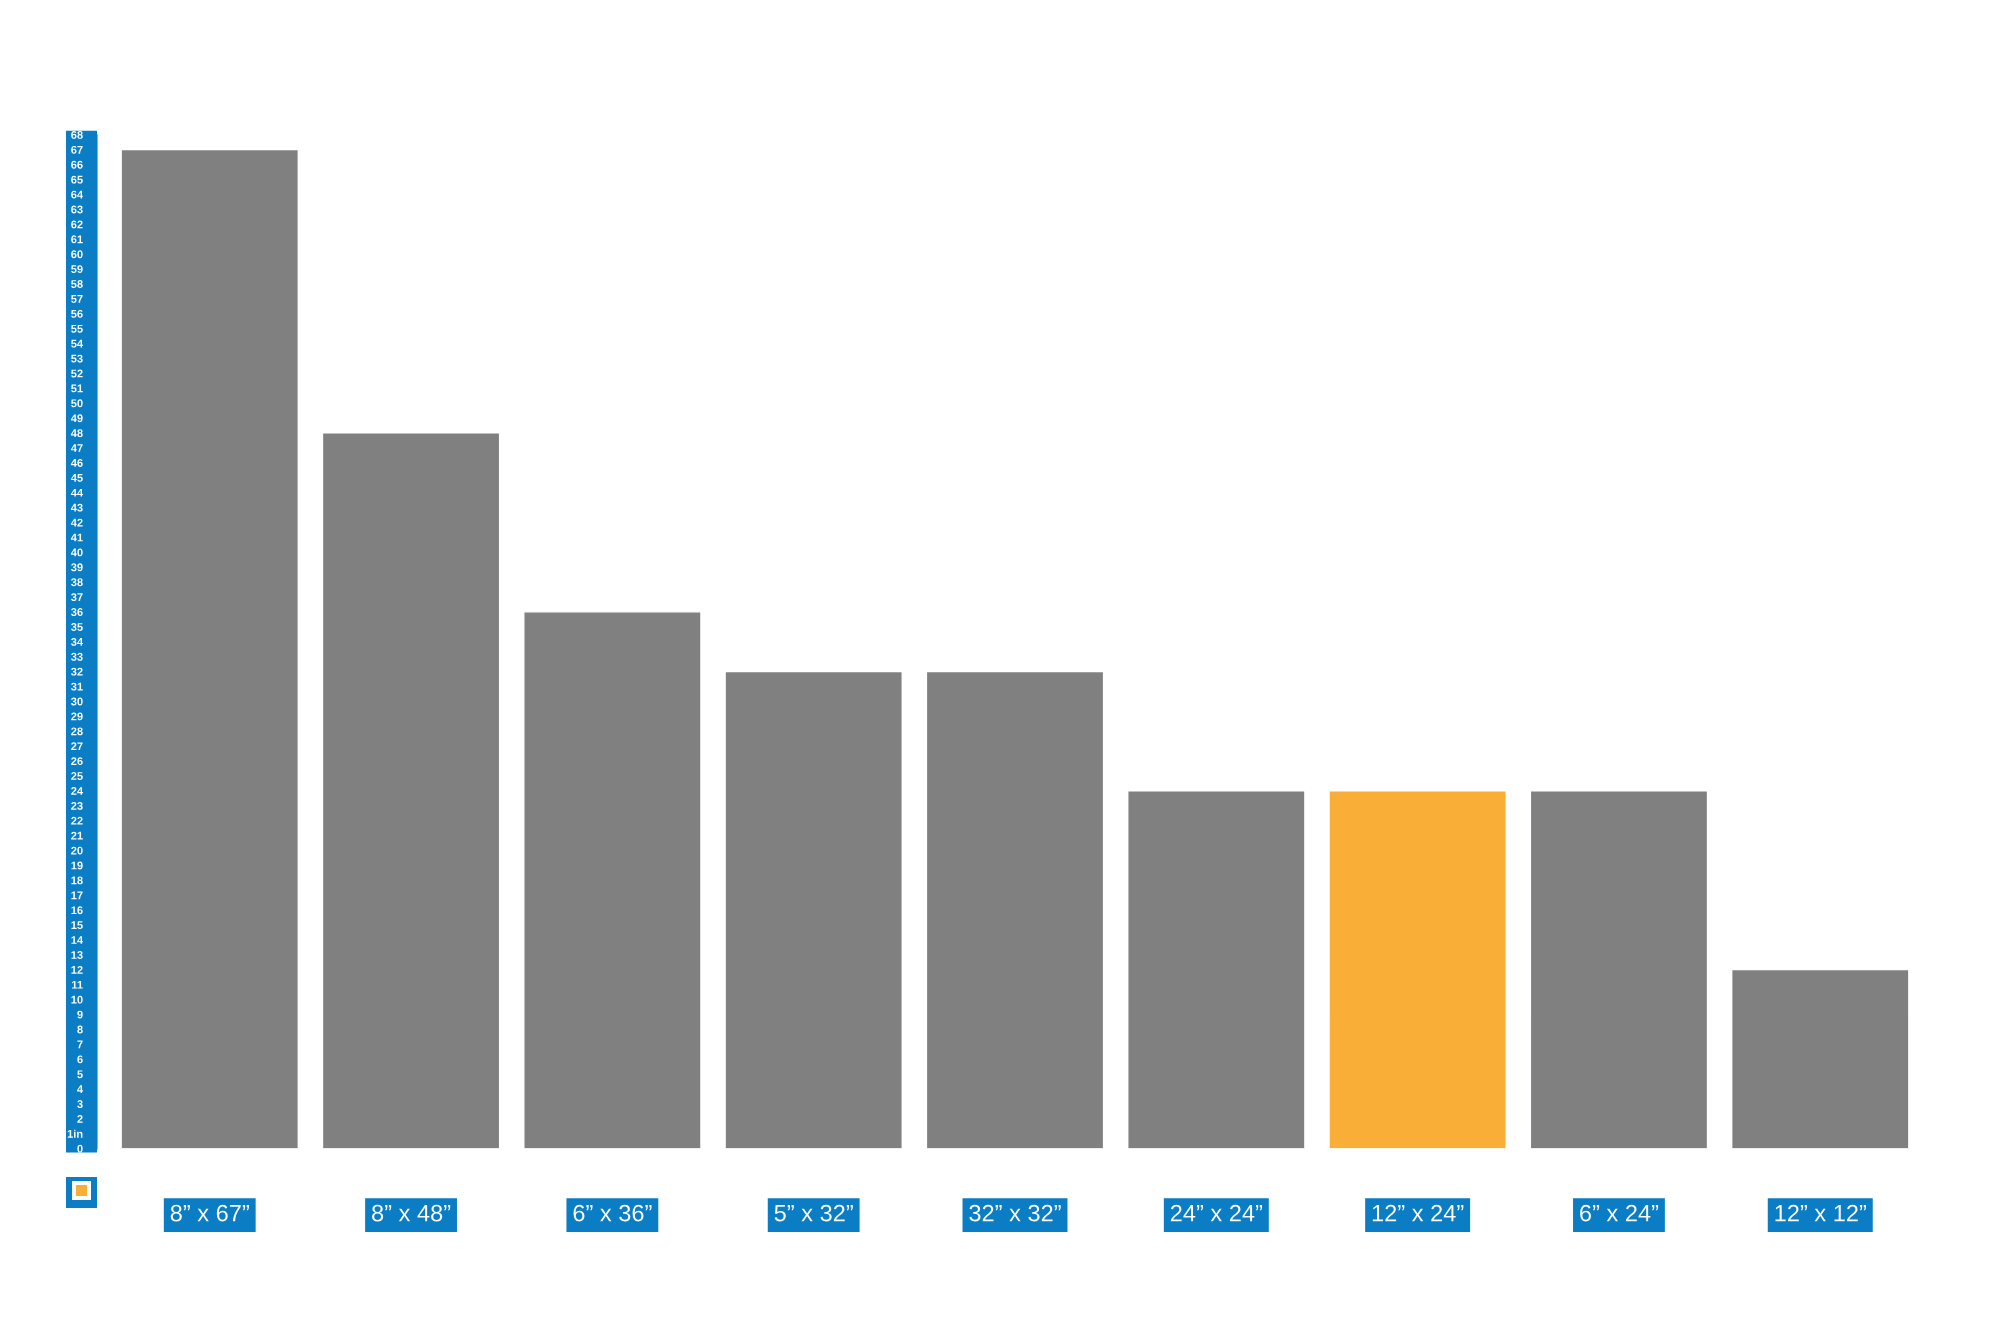  What do you see at coordinates (77, 149) in the screenshot?
I see `y-tick-label: 67` at bounding box center [77, 149].